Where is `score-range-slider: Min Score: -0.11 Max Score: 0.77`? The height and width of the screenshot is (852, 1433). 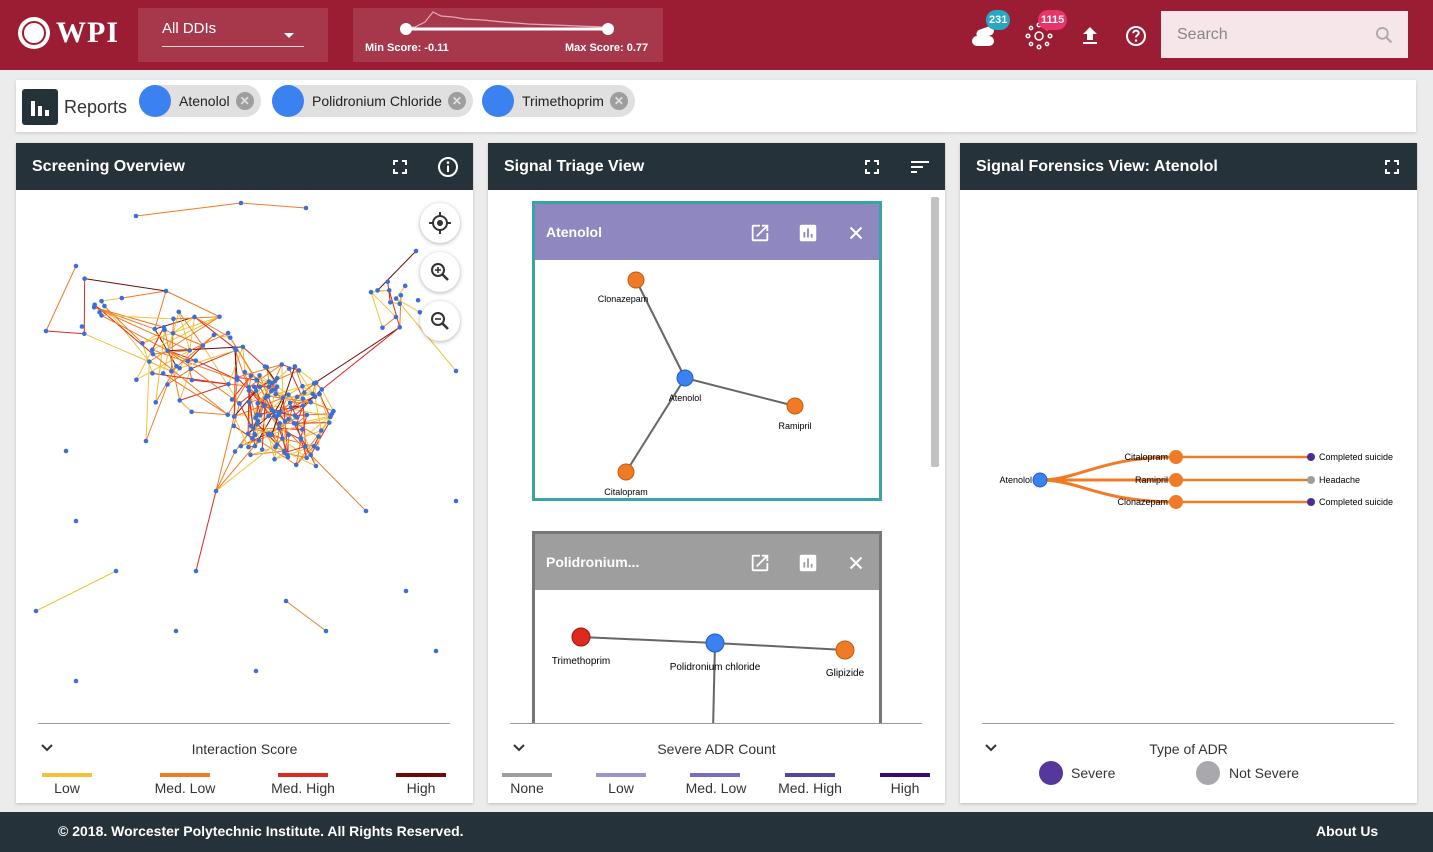
score-range-slider: Min Score: -0.11 Max Score: 0.77 is located at coordinates (508, 35).